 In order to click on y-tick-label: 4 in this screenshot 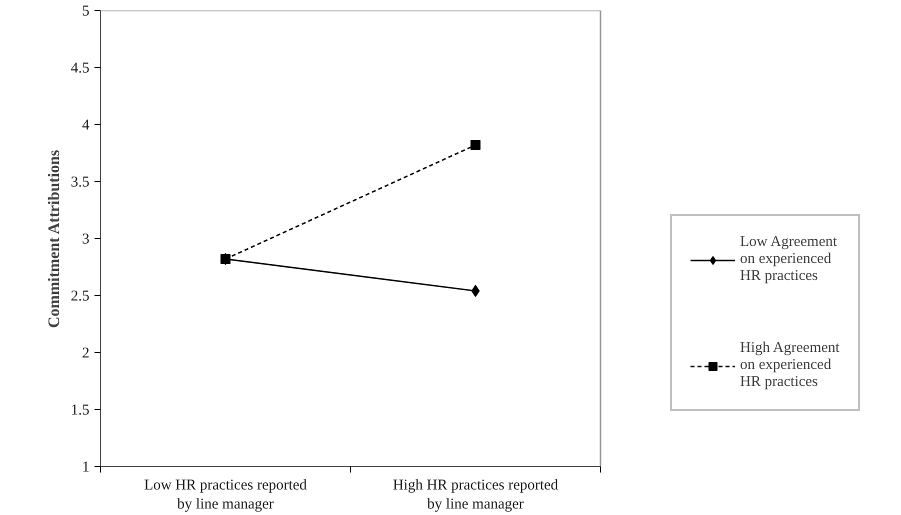, I will do `click(86, 126)`.